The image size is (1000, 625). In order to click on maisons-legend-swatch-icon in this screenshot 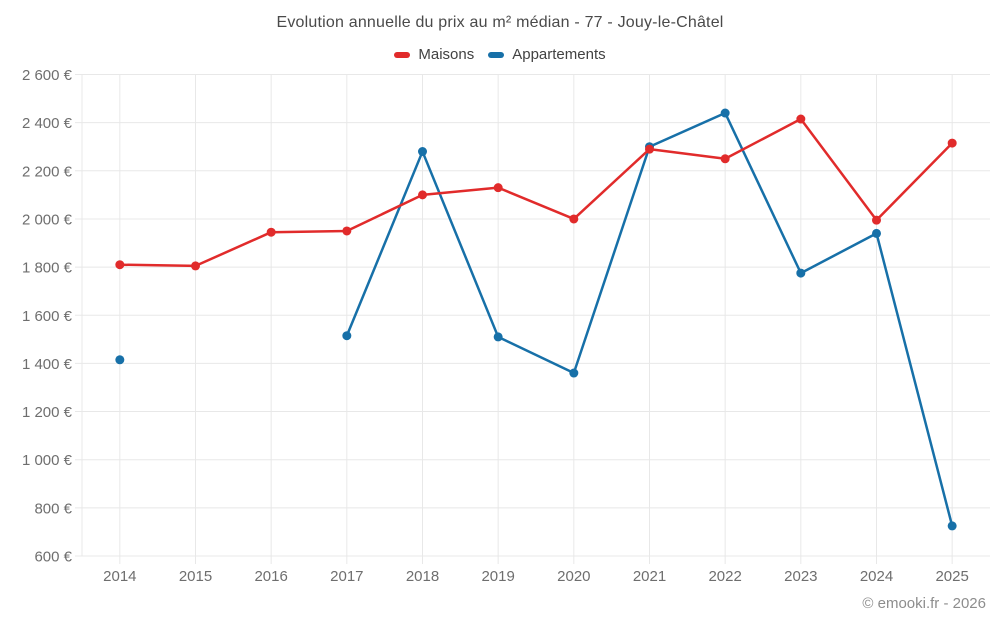, I will do `click(402, 54)`.